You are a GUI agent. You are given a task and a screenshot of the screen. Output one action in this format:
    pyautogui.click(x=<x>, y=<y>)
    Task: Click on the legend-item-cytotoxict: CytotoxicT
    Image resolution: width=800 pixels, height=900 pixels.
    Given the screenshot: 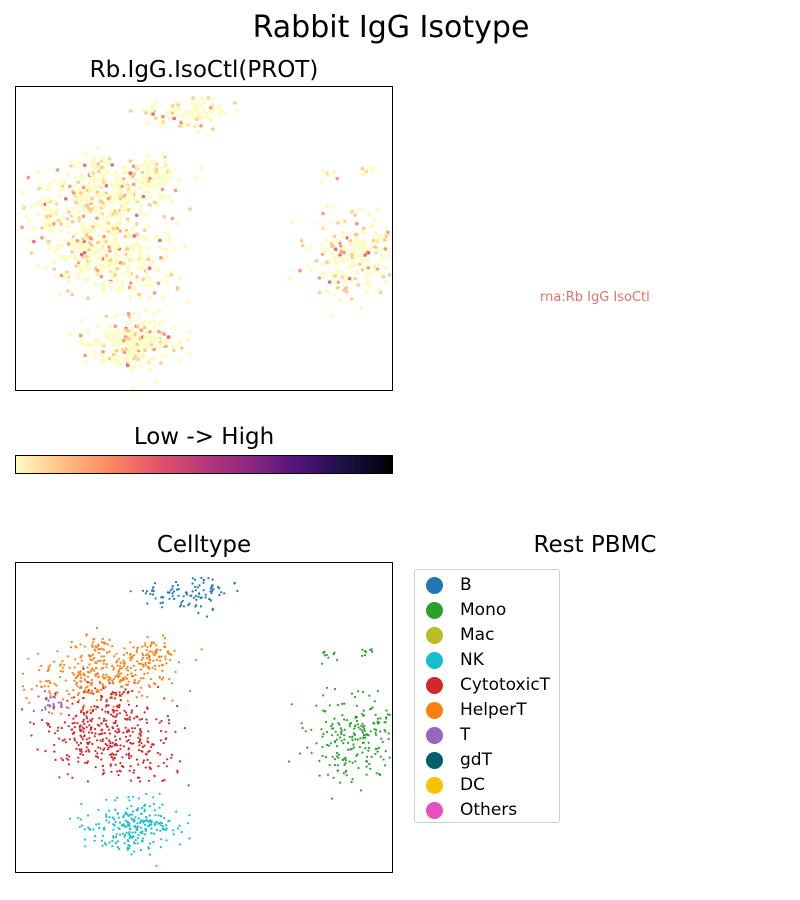 What is the action you would take?
    pyautogui.click(x=485, y=685)
    